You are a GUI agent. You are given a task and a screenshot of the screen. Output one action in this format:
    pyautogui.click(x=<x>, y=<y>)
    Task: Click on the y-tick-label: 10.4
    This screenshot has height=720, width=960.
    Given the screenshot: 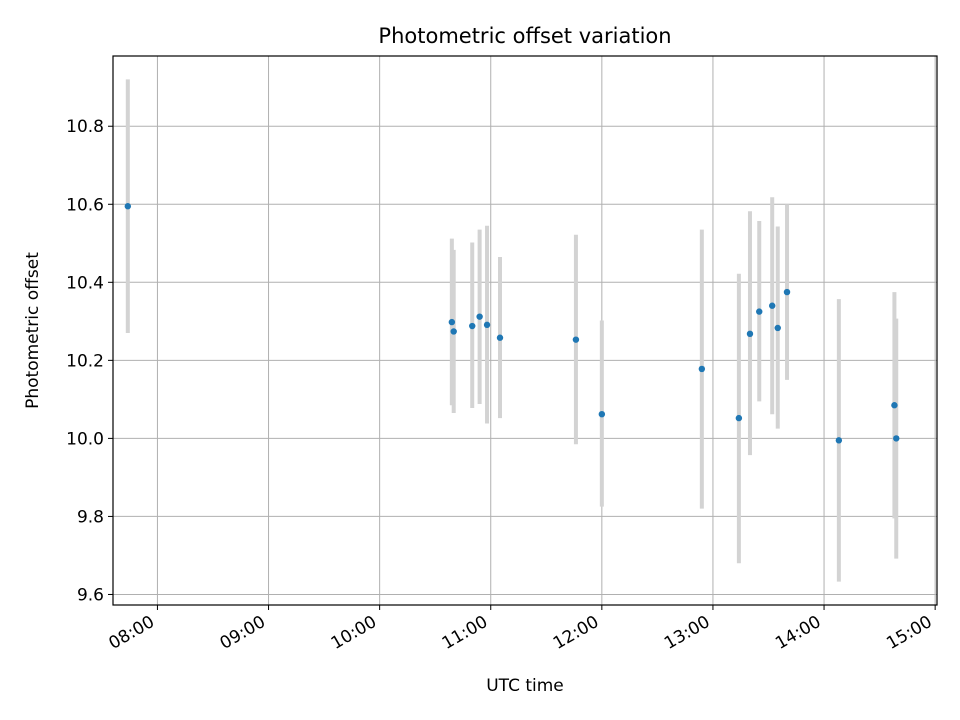 What is the action you would take?
    pyautogui.click(x=85, y=283)
    